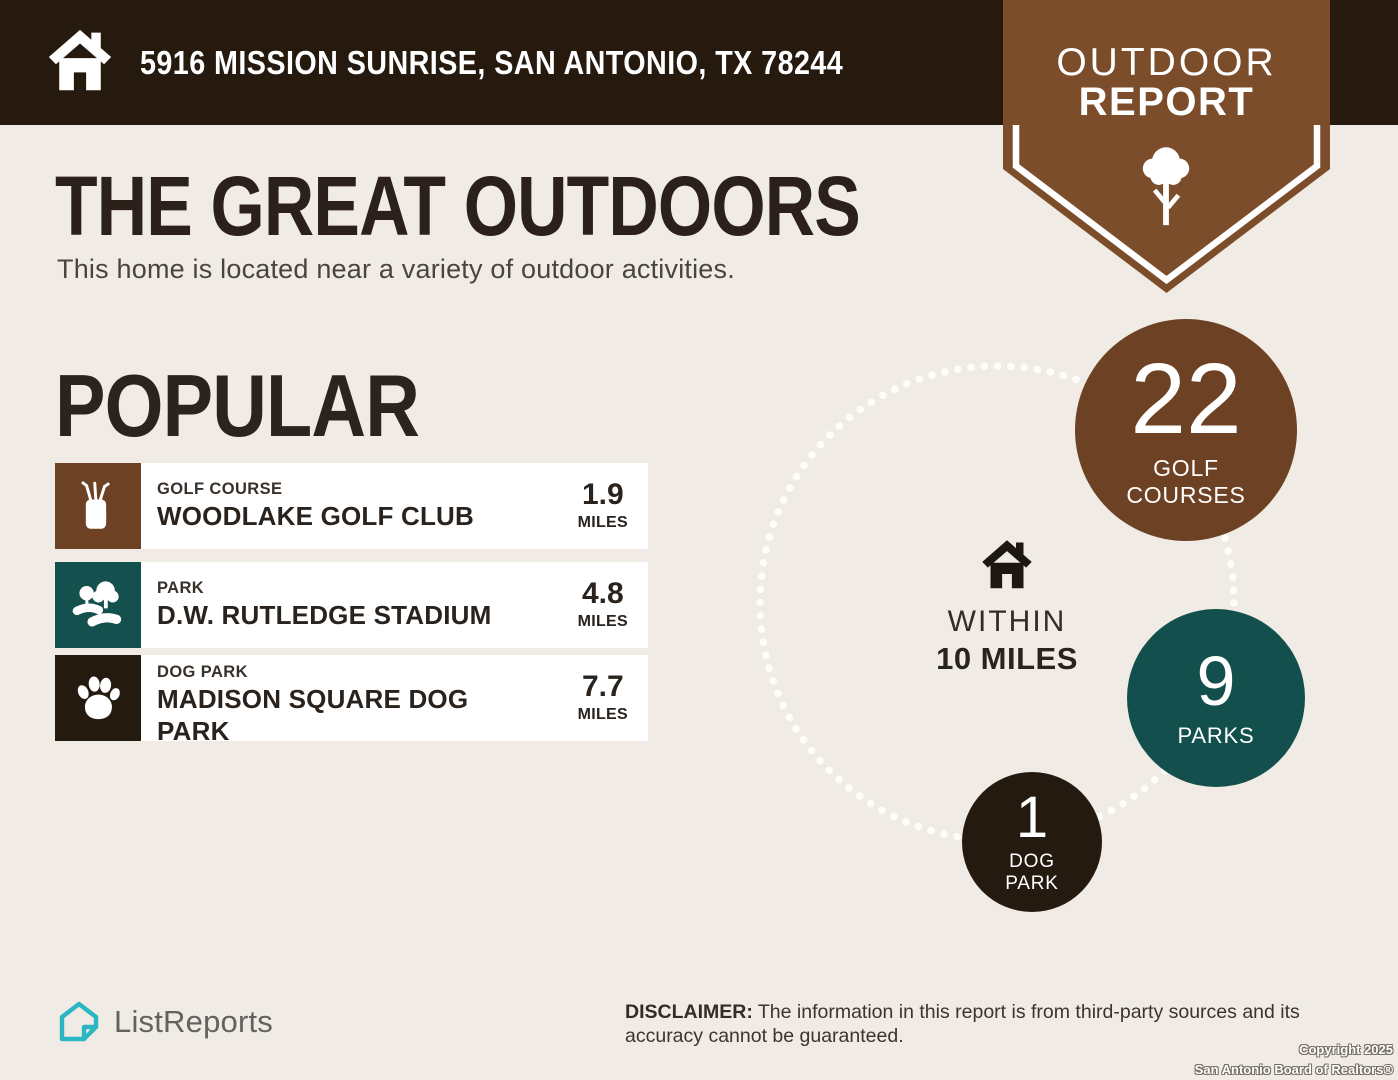  I want to click on distance-value: 1.9, so click(602, 494).